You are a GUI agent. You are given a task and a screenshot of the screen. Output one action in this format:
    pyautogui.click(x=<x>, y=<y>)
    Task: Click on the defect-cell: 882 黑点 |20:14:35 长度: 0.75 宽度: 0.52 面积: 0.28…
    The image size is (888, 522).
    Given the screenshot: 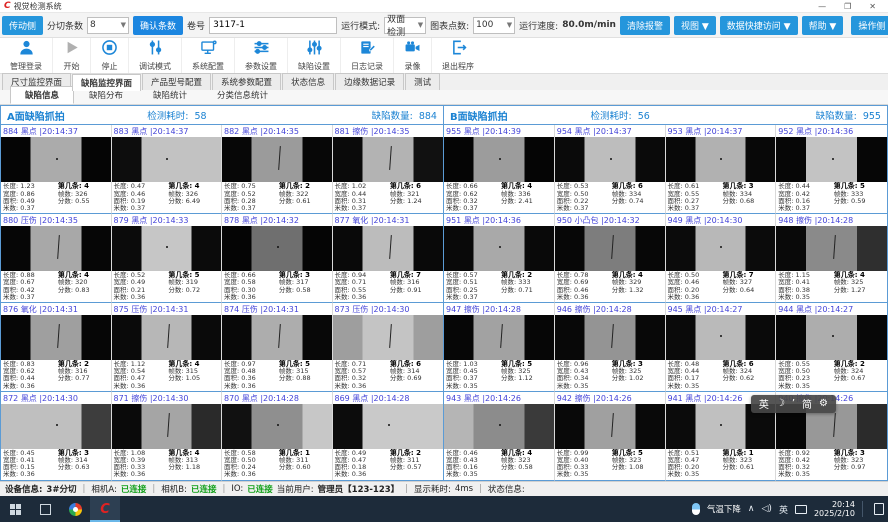 What is the action you would take?
    pyautogui.click(x=277, y=170)
    